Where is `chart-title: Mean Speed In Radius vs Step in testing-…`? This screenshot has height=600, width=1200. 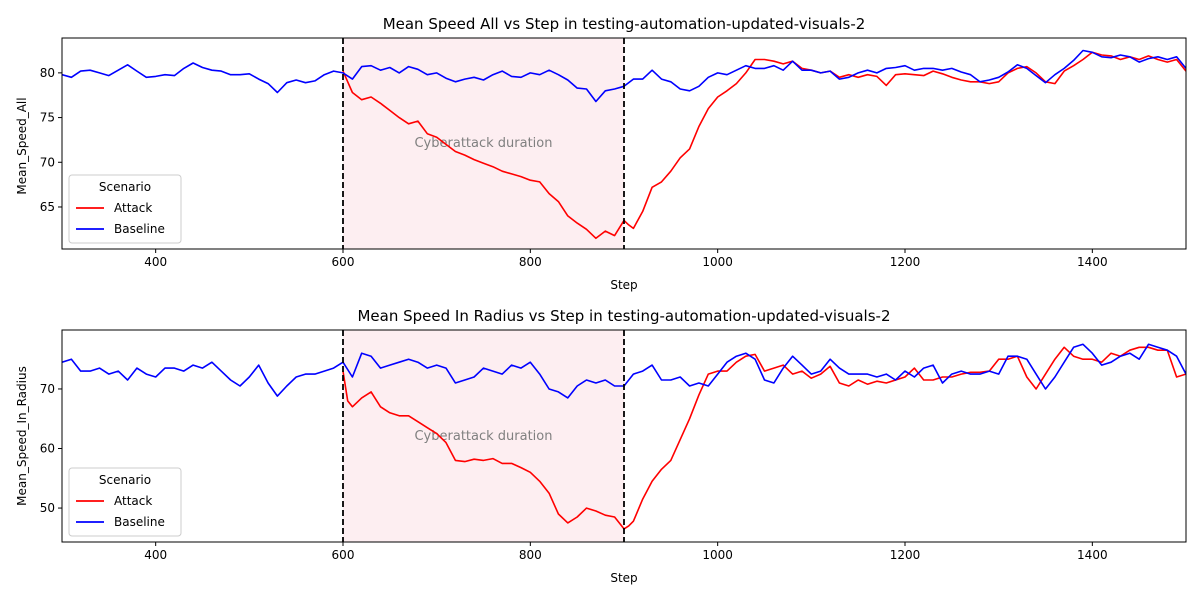 chart-title: Mean Speed In Radius vs Step in testing-… is located at coordinates (623, 316).